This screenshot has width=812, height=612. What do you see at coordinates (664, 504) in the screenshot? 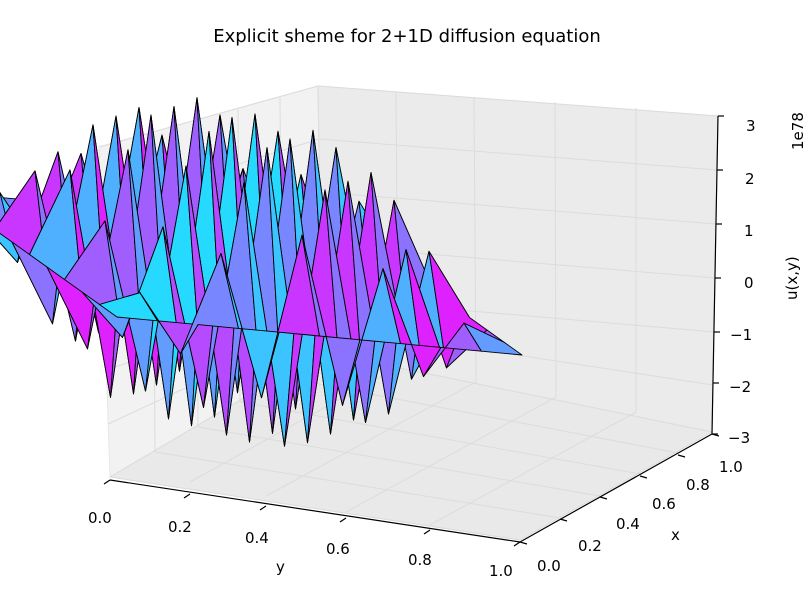
I see `x-tick-label: 0.6` at bounding box center [664, 504].